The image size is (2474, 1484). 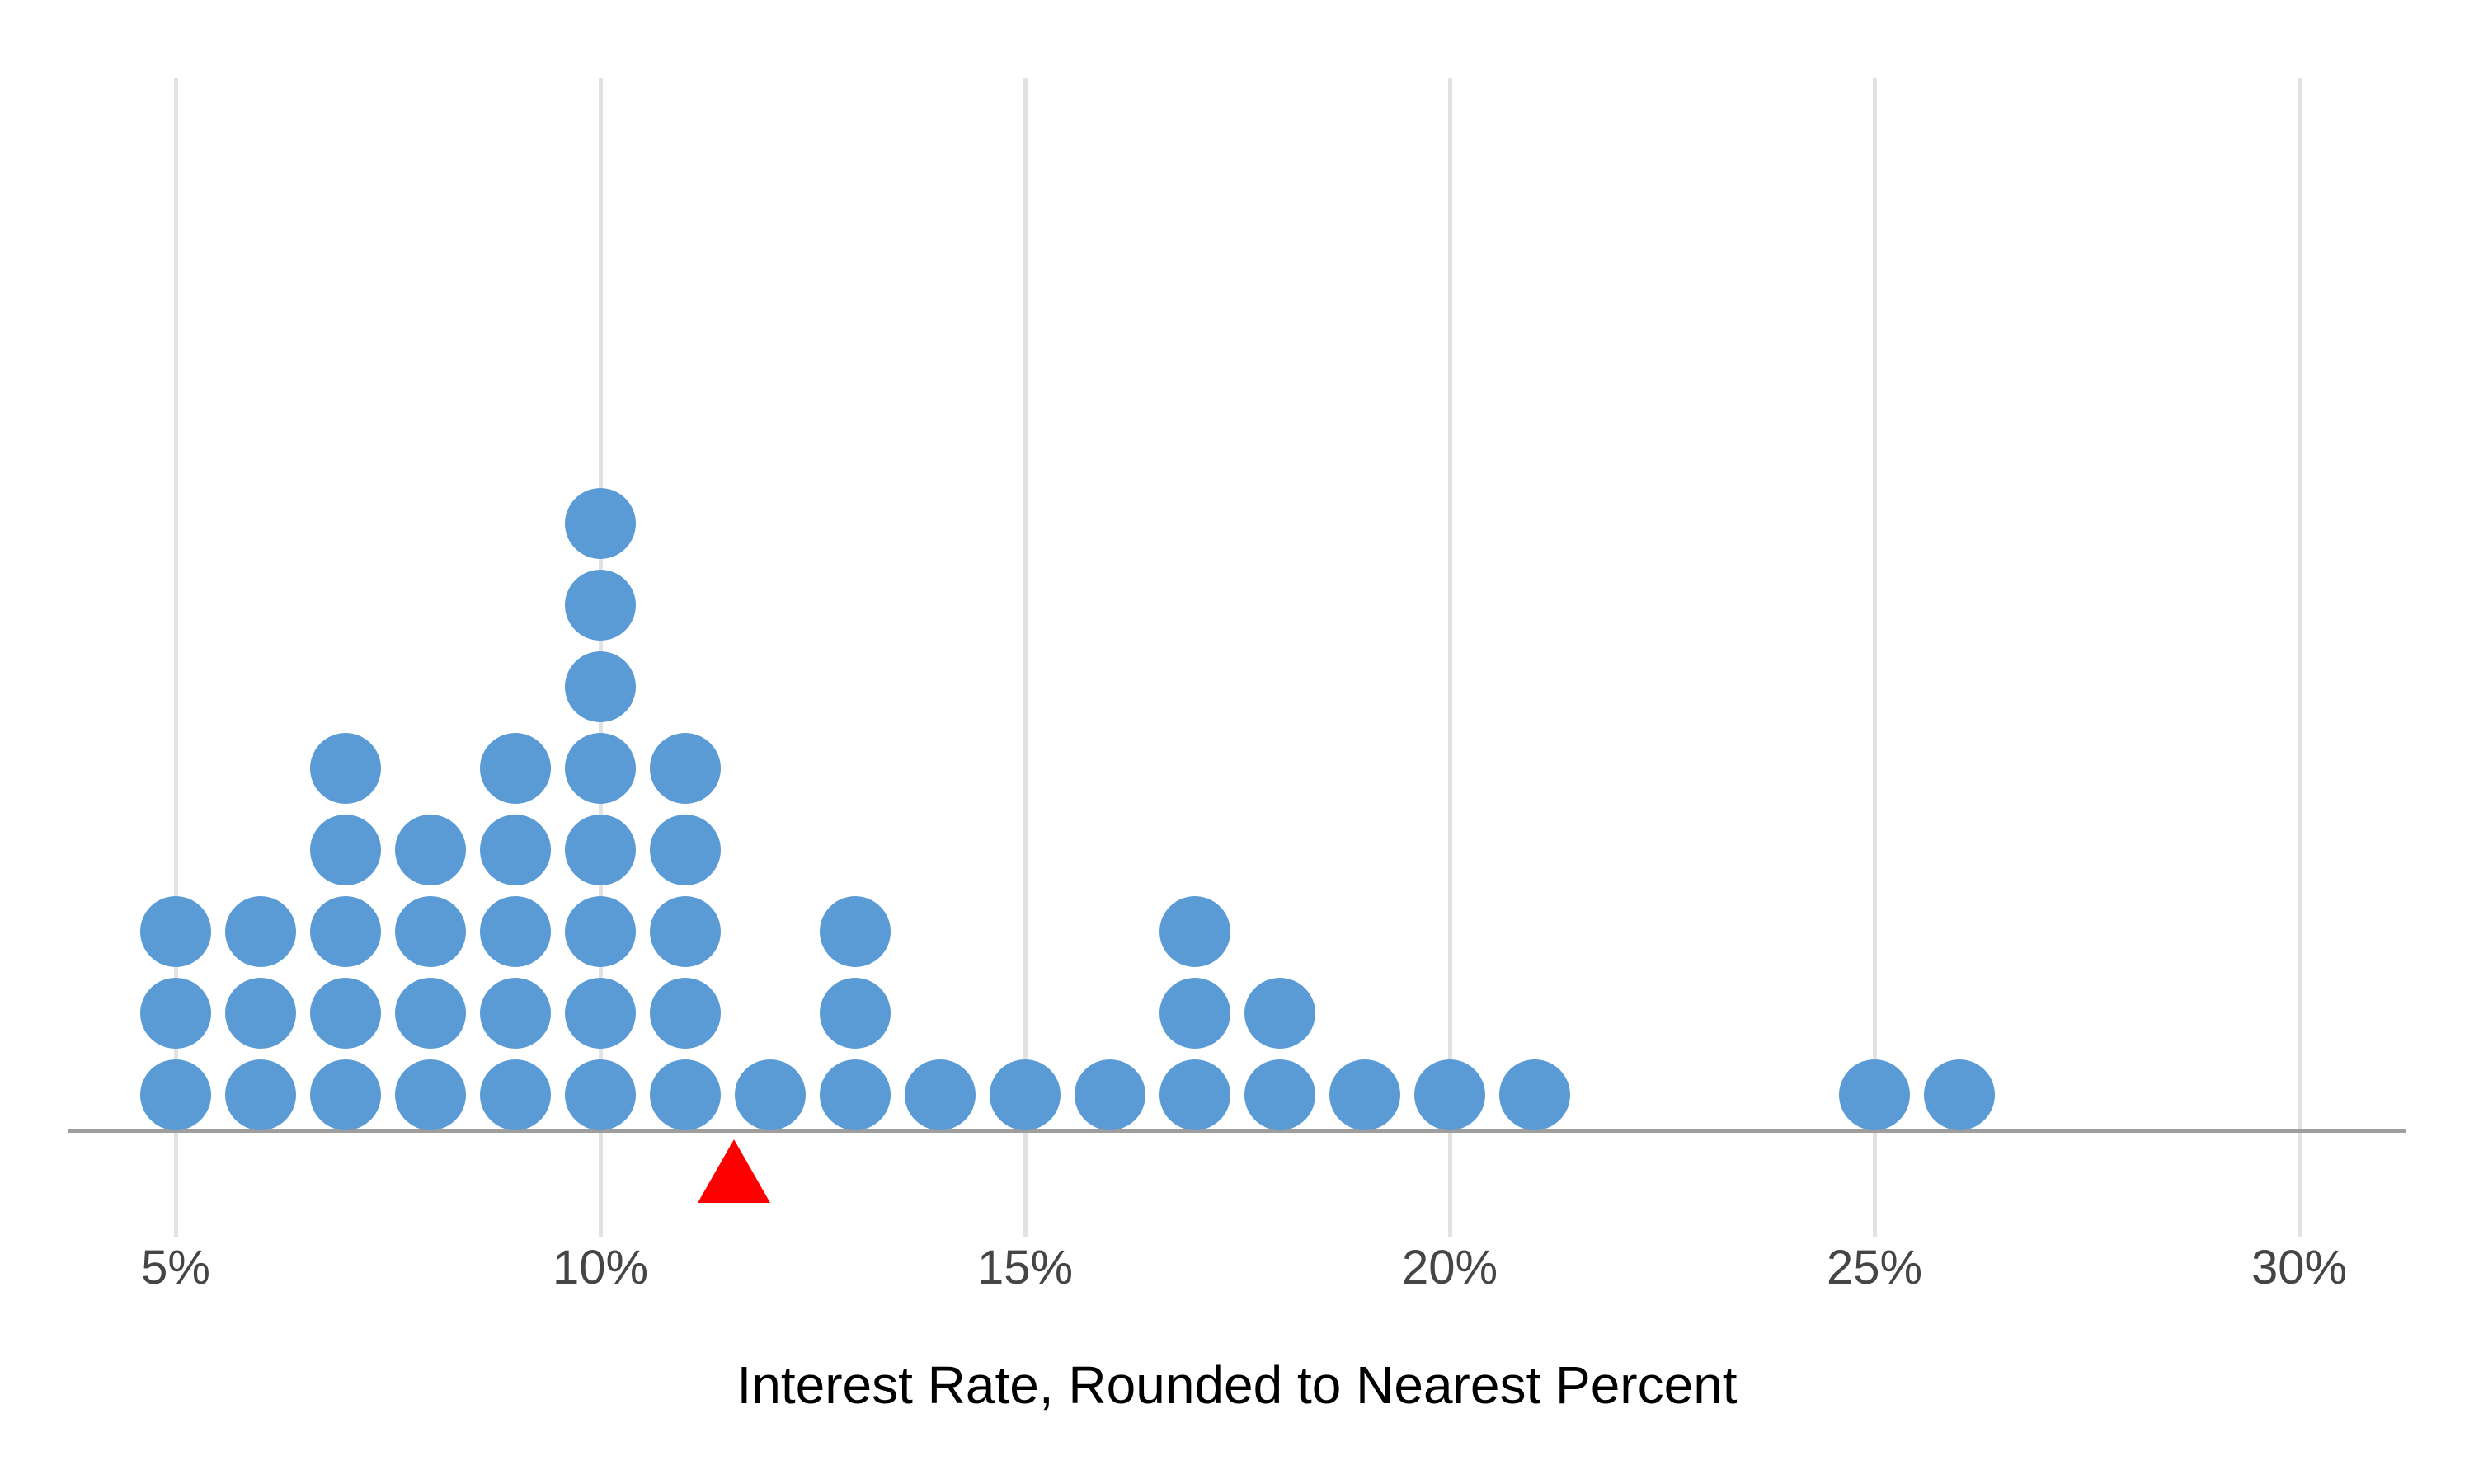 I want to click on data-dot-10pct-row3, so click(x=600, y=932).